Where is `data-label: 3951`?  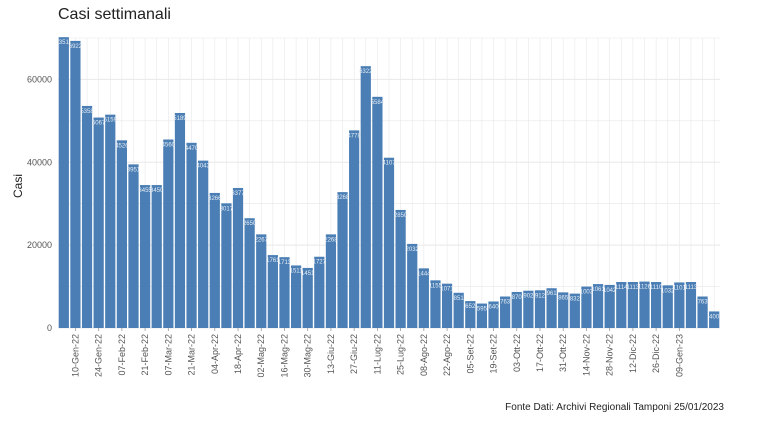
data-label: 3951 is located at coordinates (134, 170).